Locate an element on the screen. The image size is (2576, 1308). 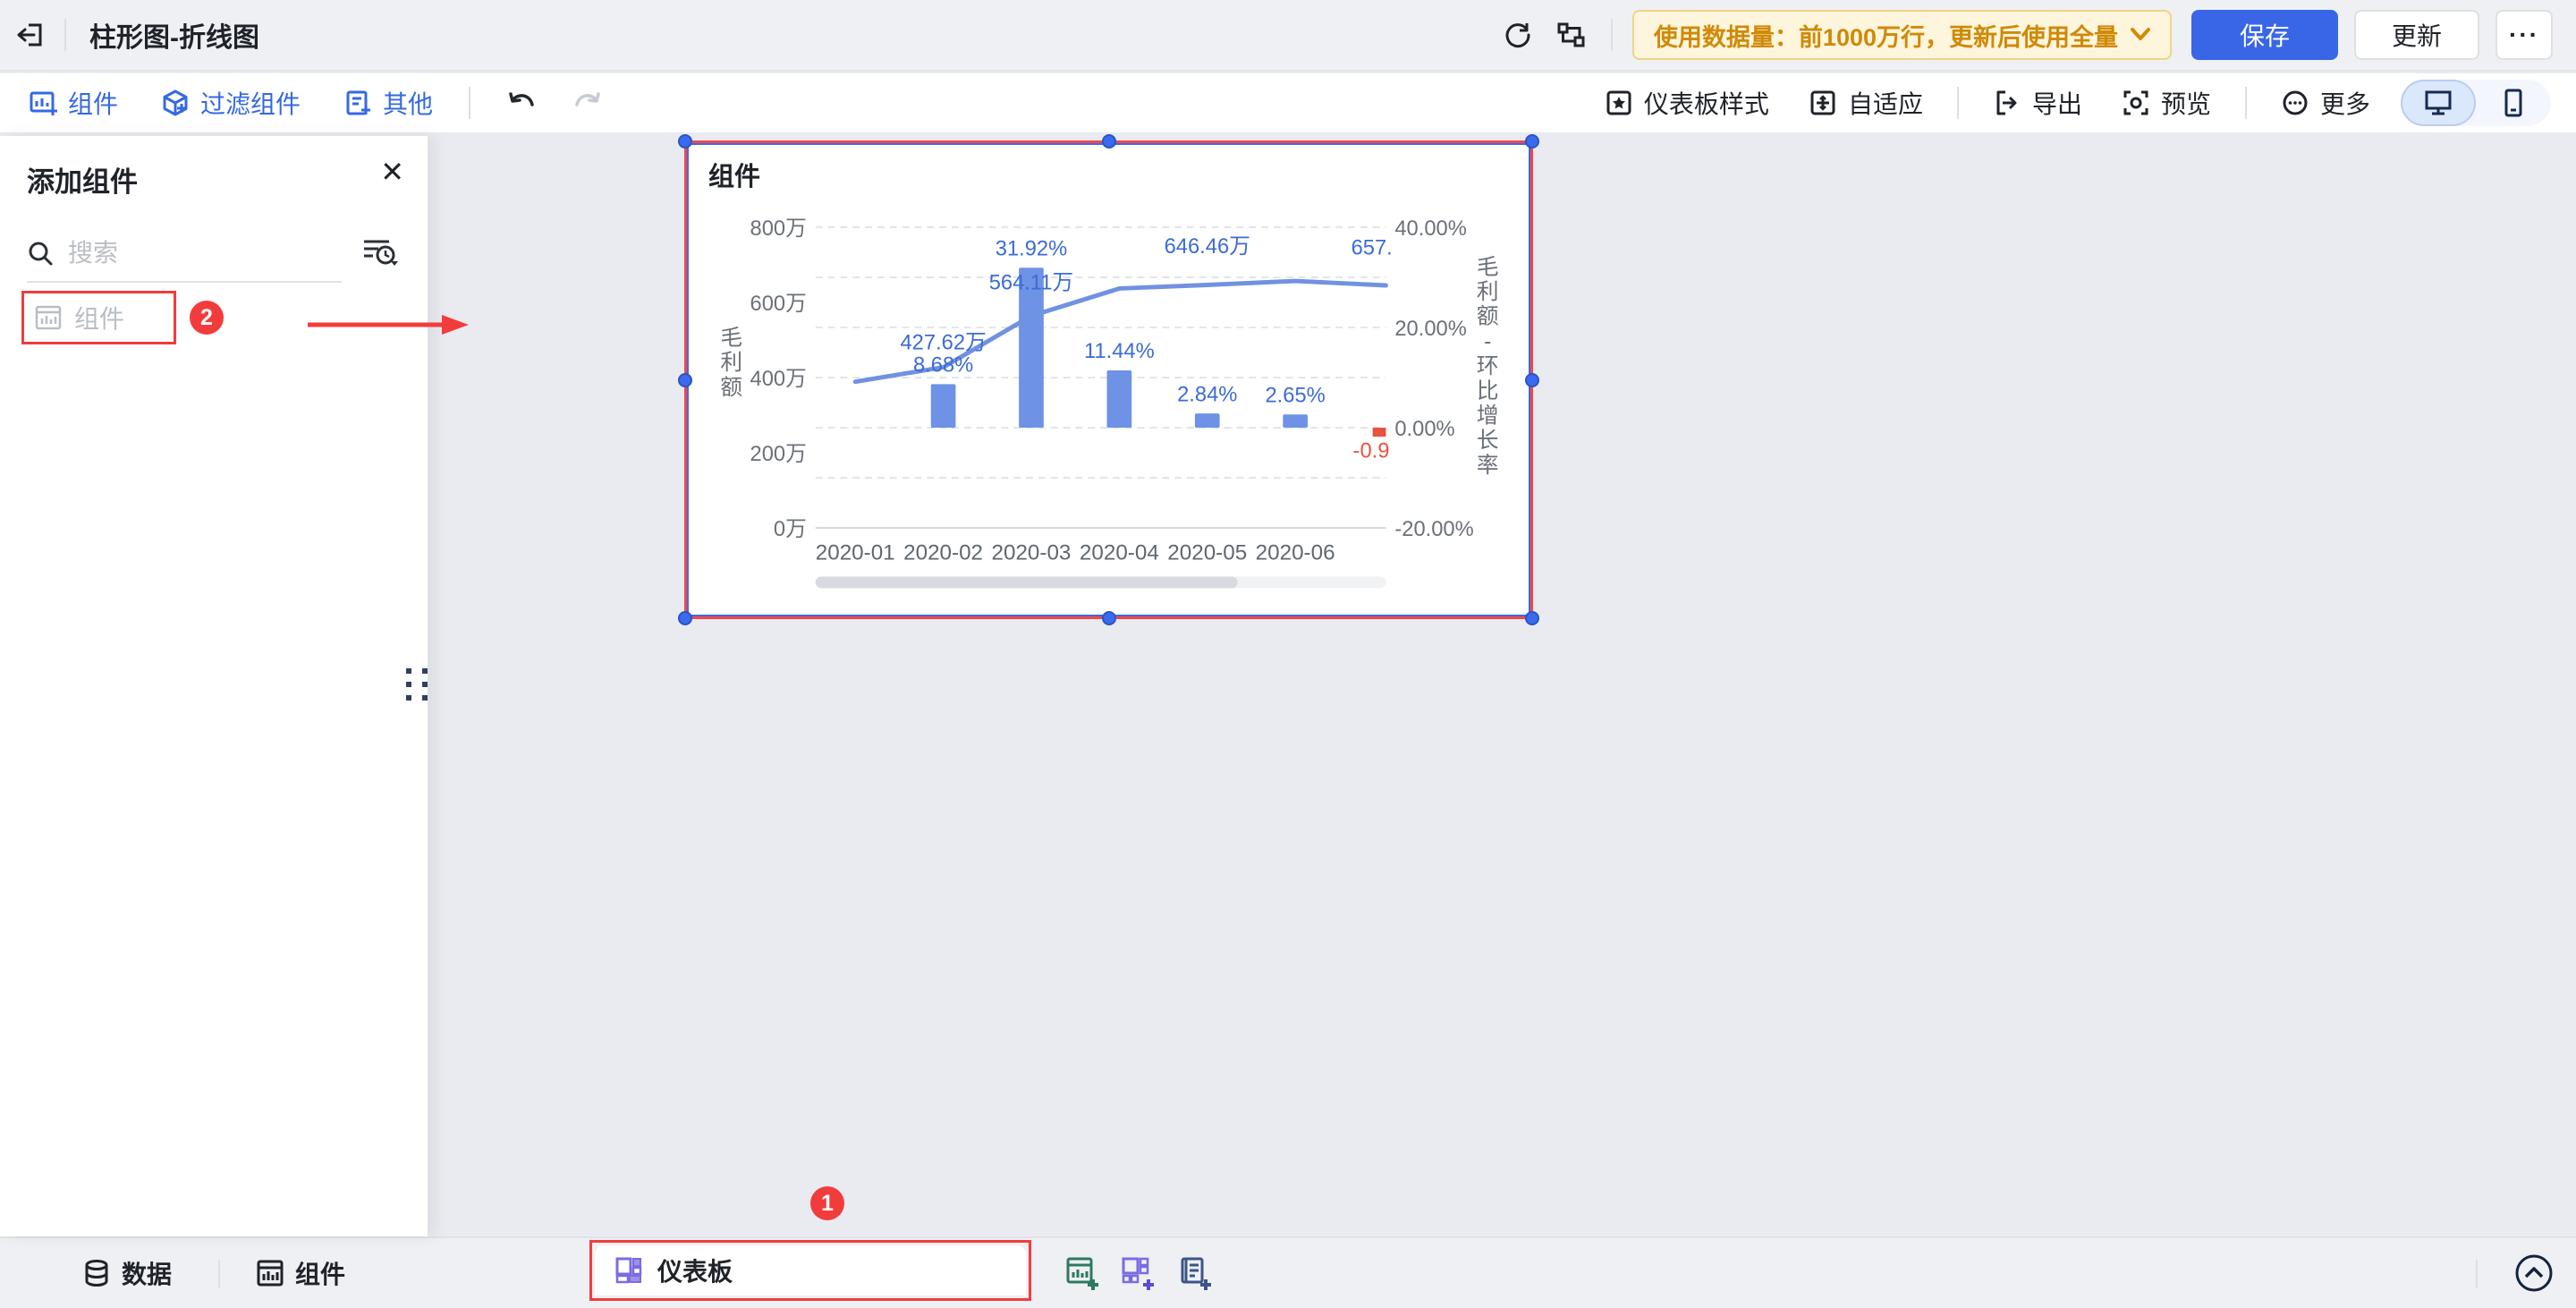
add-dashboard-tab-button is located at coordinates (1137, 1274).